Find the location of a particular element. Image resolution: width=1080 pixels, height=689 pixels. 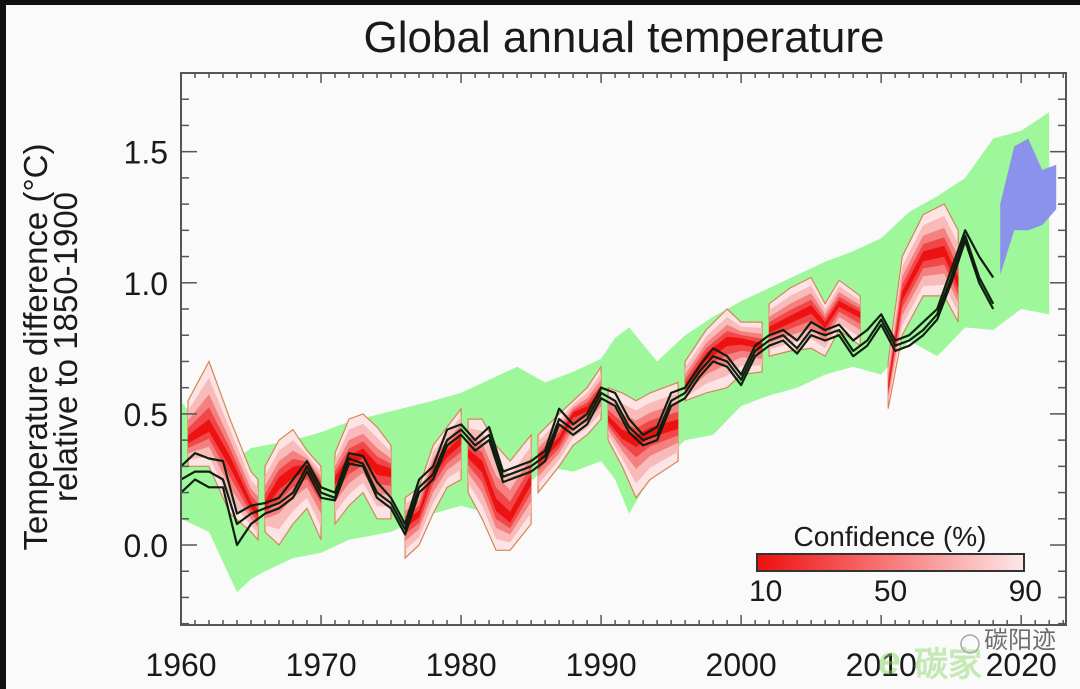

y-tick-label: 1.5 is located at coordinates (146, 153).